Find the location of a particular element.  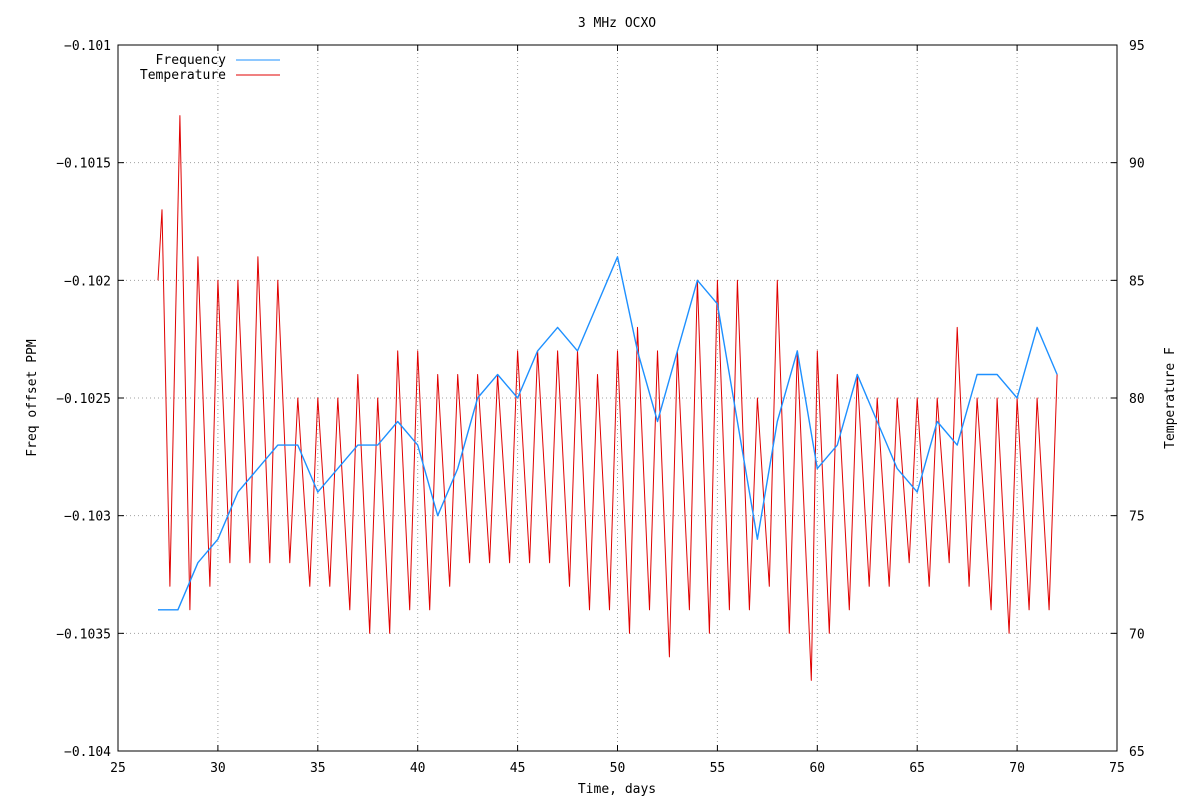

x-tick-label: 70 is located at coordinates (1017, 768).